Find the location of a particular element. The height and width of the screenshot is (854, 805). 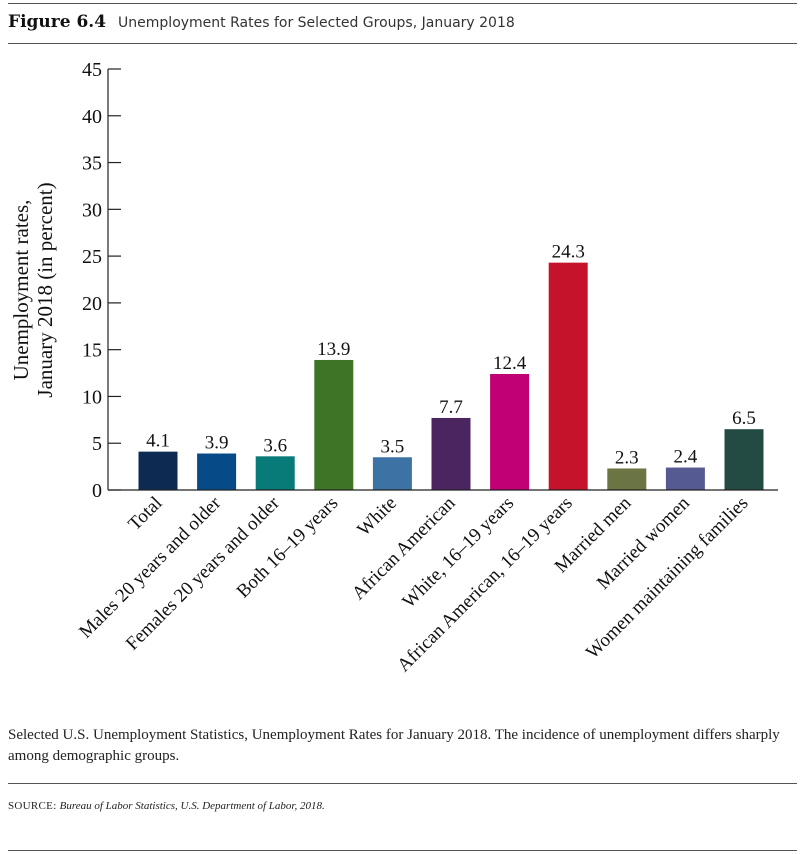

x-tick-label: White is located at coordinates (377, 517).